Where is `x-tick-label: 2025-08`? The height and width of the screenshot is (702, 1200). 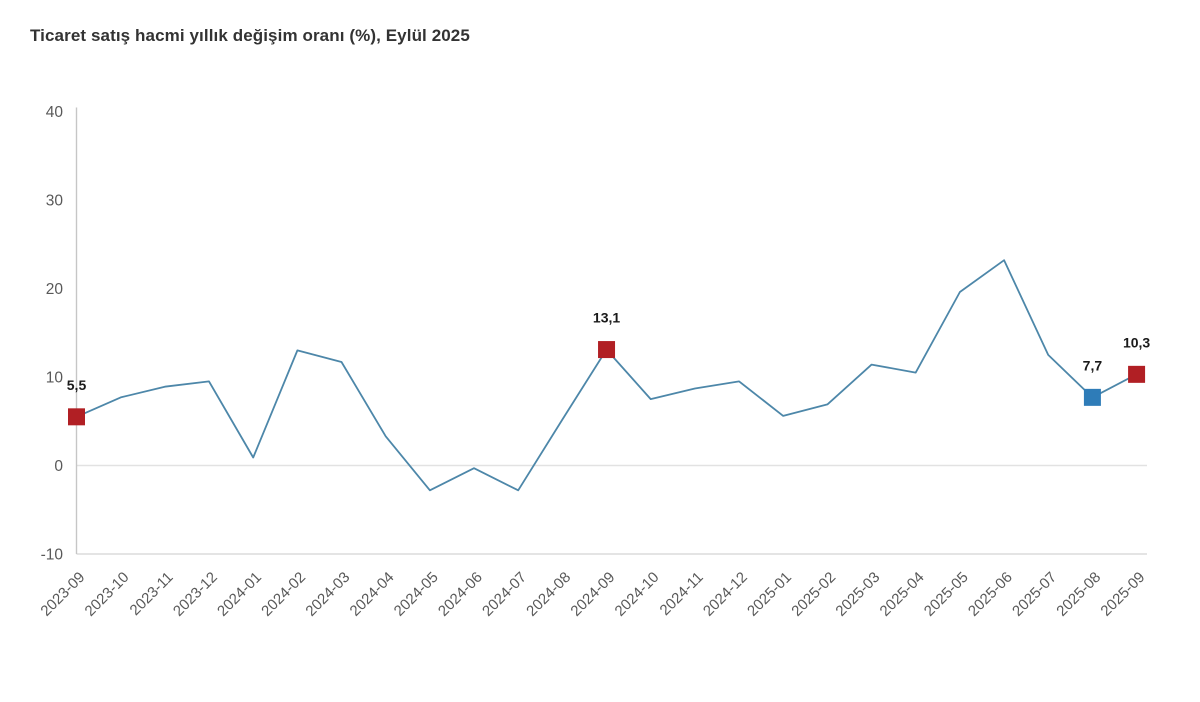 x-tick-label: 2025-08 is located at coordinates (1078, 594).